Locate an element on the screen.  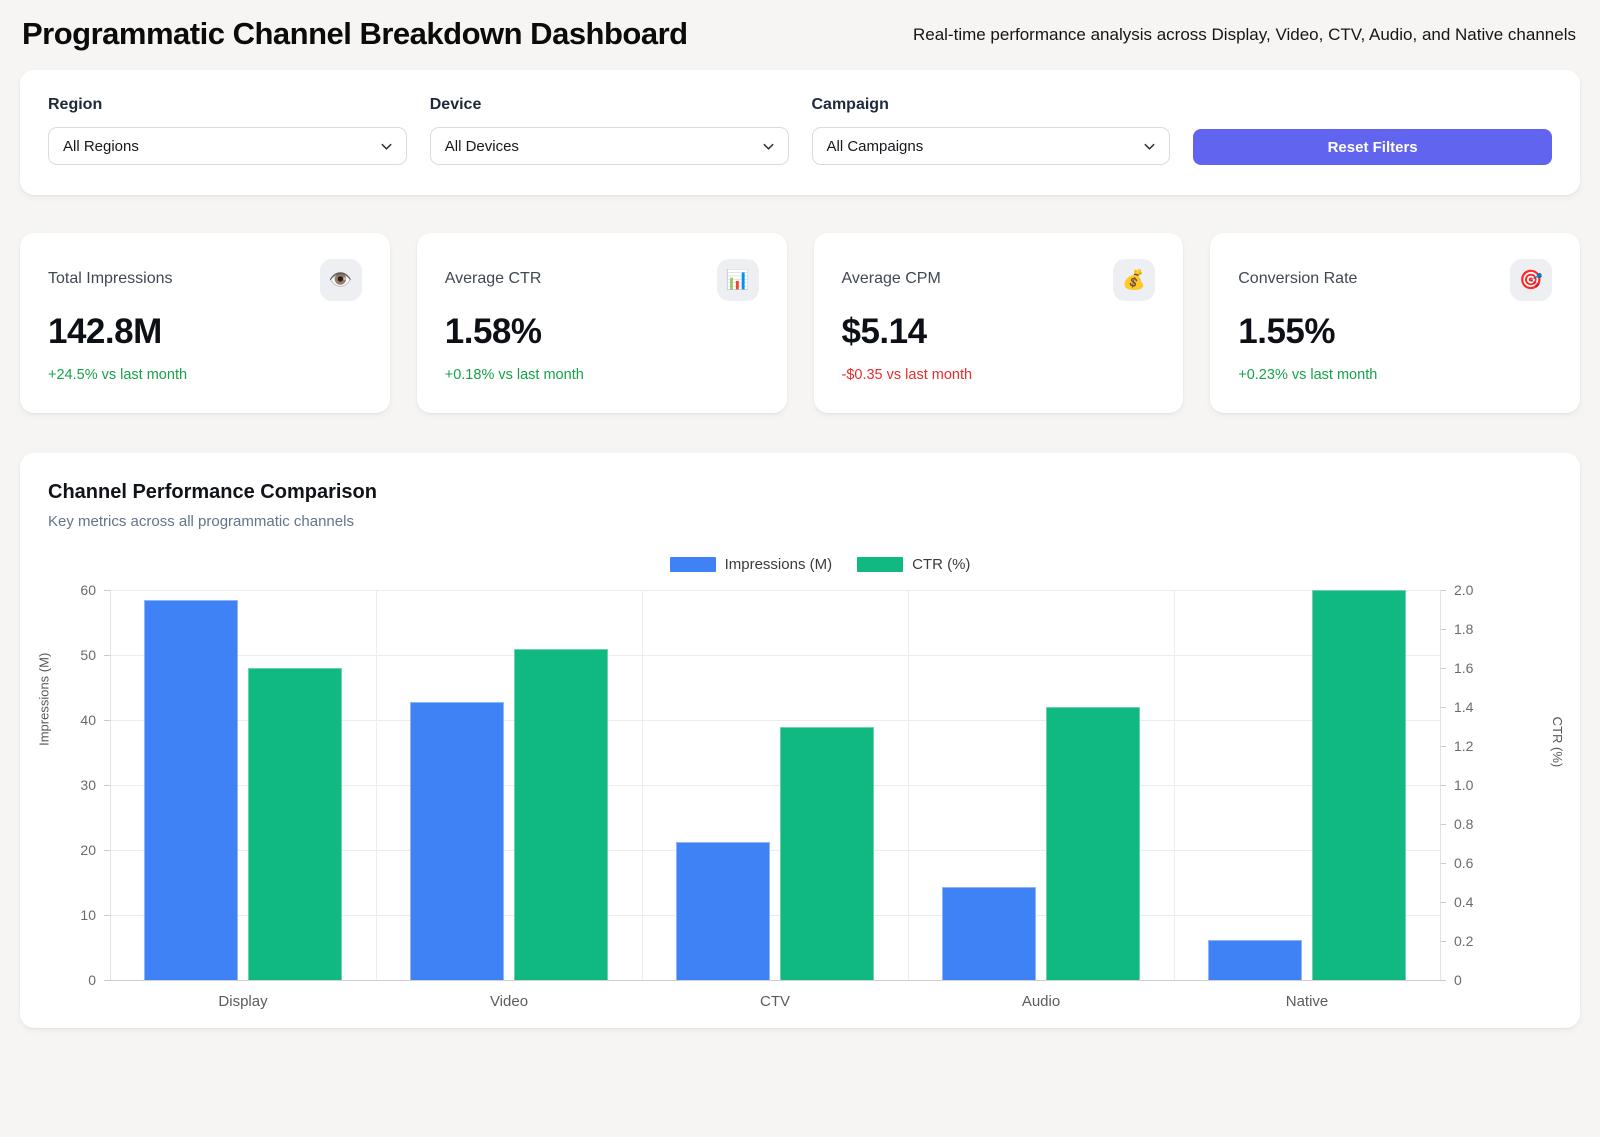
campaign-select: All Campaigns is located at coordinates (991, 146).